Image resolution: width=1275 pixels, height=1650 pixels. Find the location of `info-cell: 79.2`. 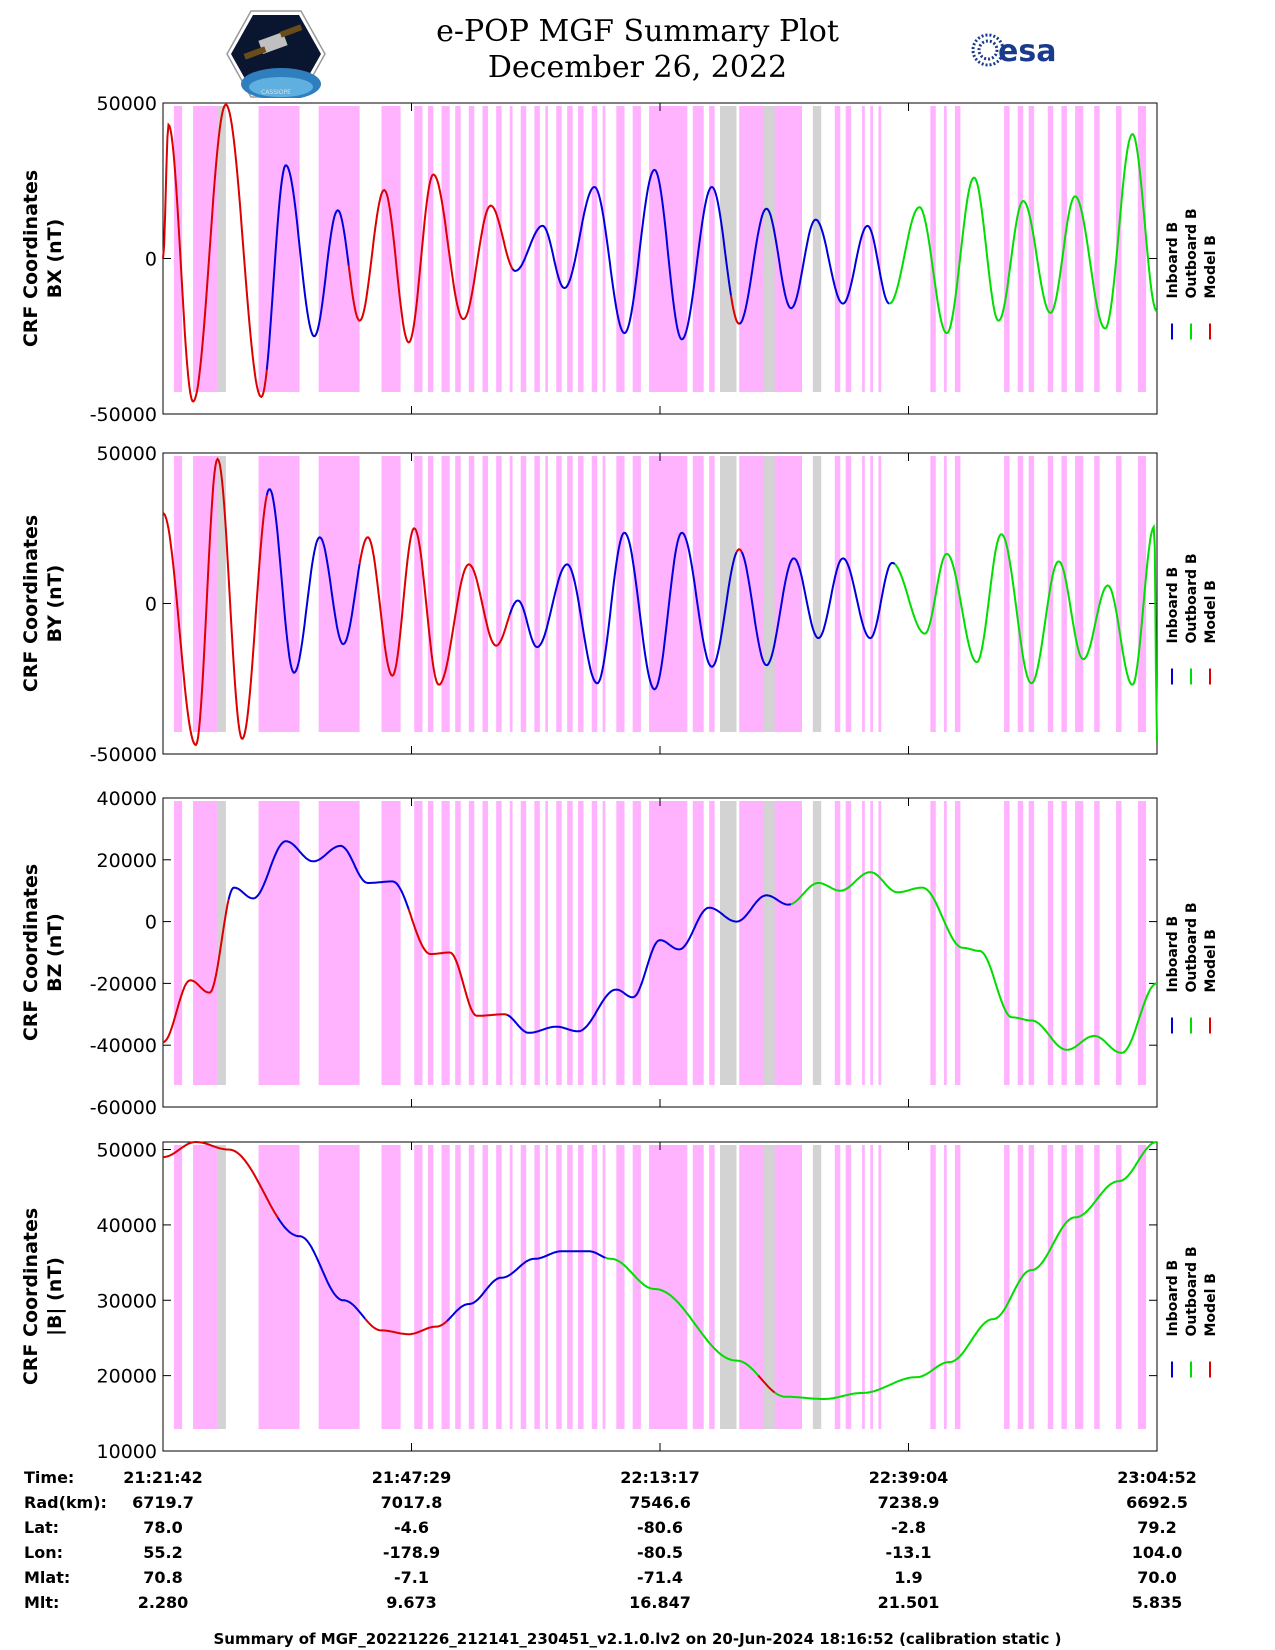

info-cell: 79.2 is located at coordinates (1156, 1527).